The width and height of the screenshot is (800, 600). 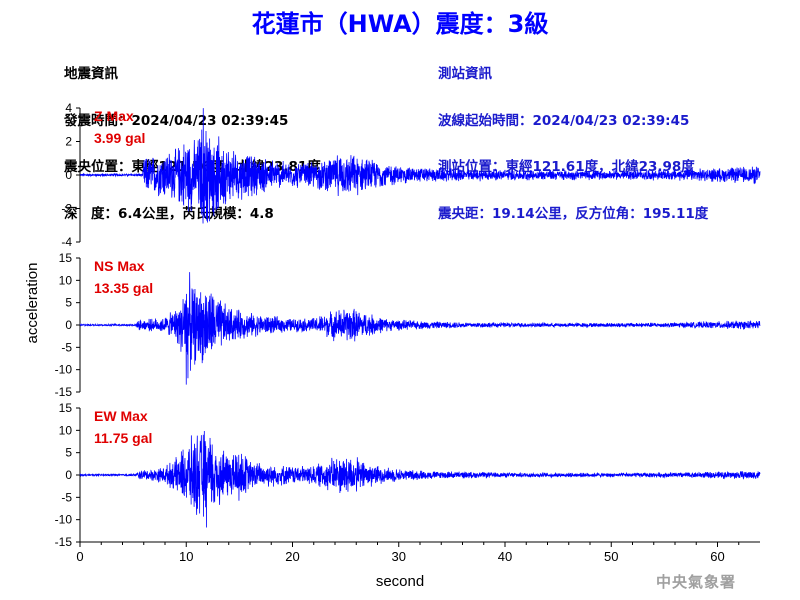 I want to click on x-tick-label: 60, so click(x=717, y=556).